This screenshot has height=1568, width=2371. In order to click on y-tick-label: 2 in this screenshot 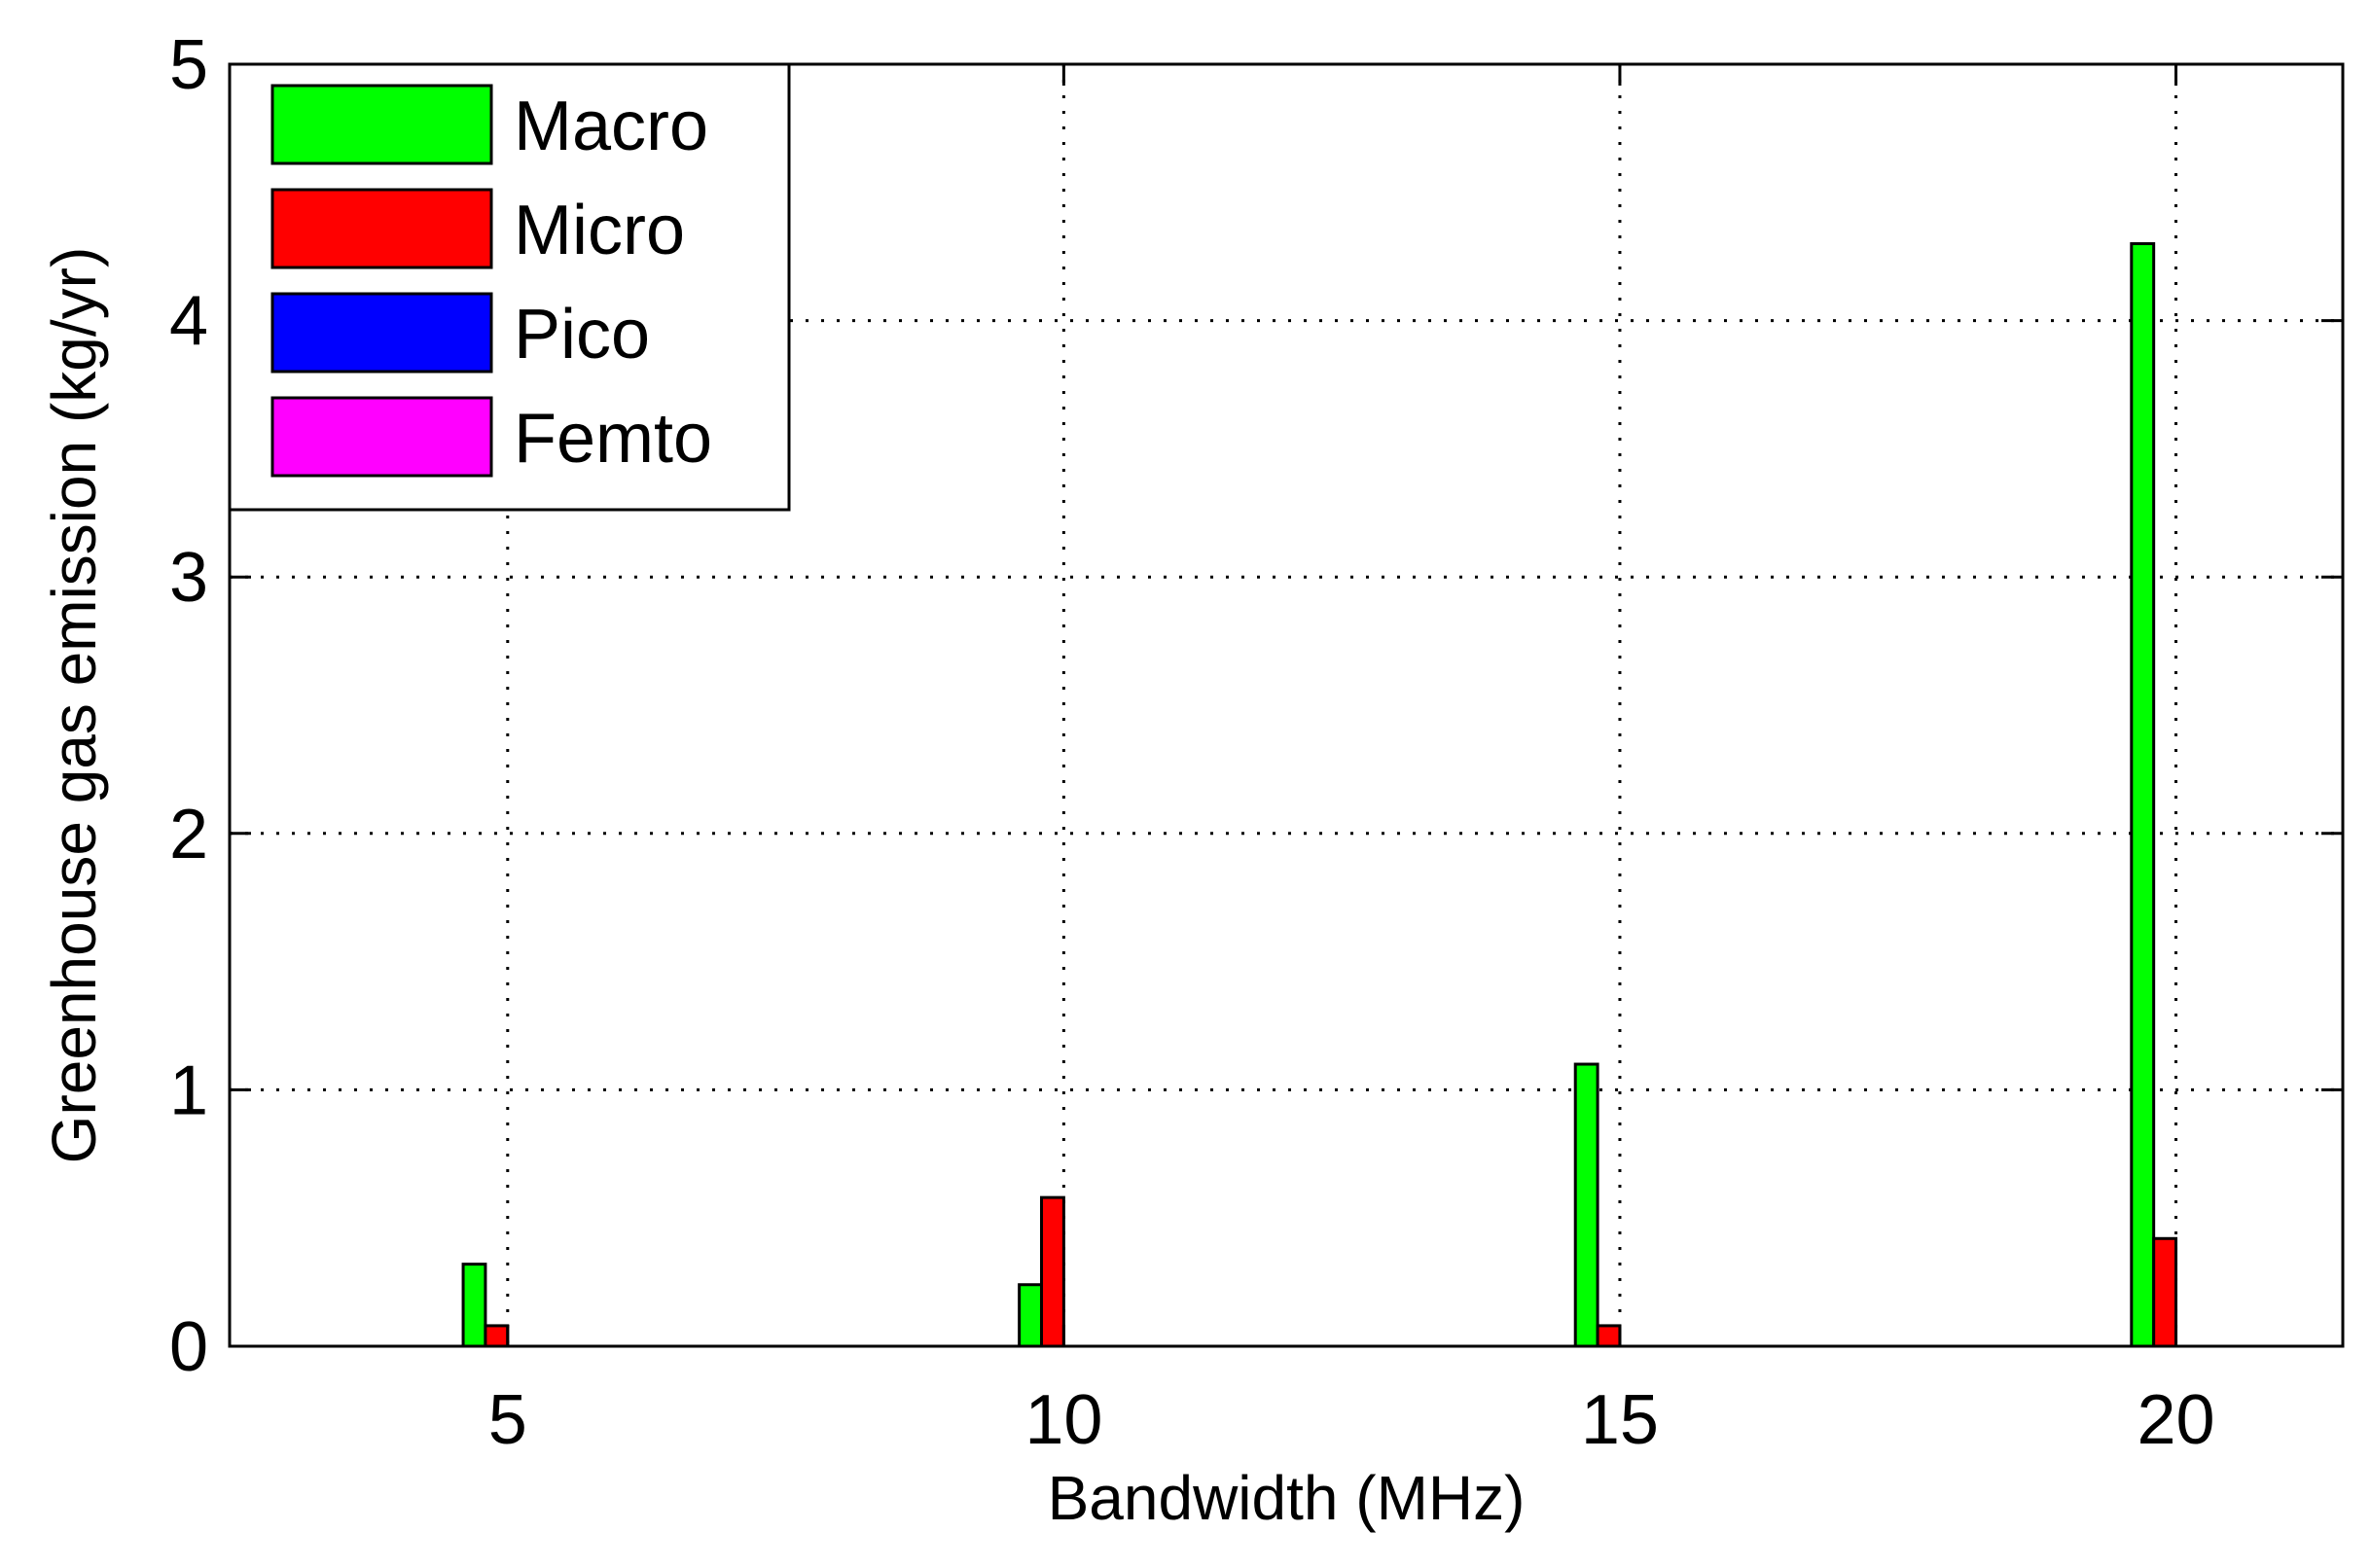, I will do `click(188, 834)`.